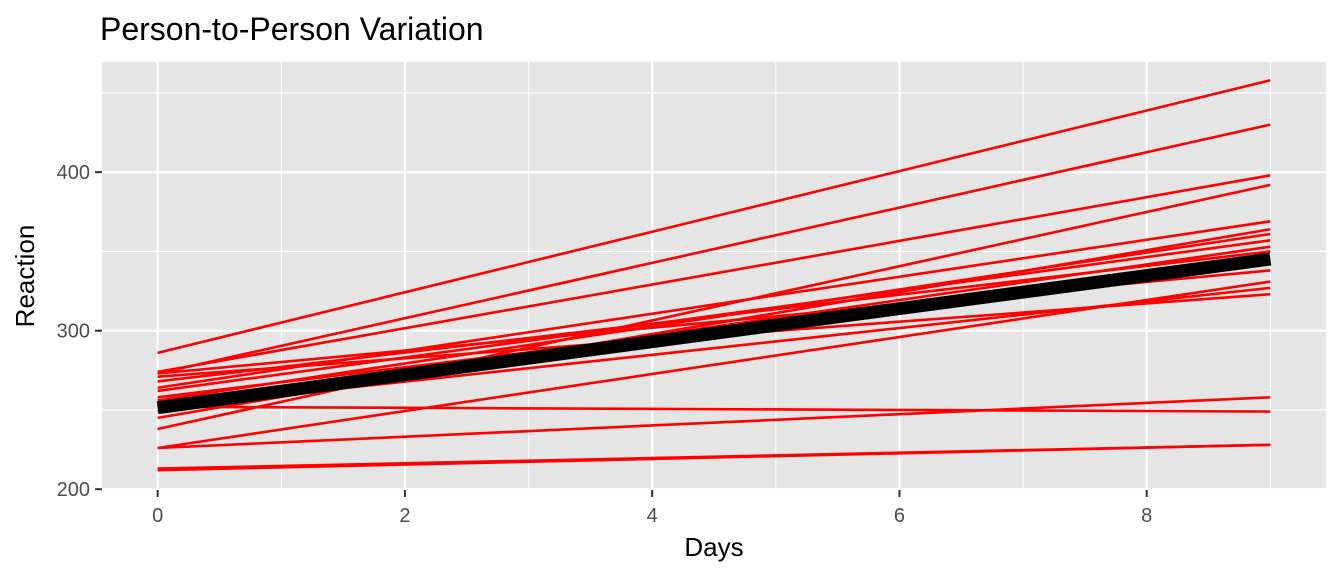 Image resolution: width=1344 pixels, height=576 pixels. I want to click on chart-title: Person-to-Person Variation, so click(292, 29).